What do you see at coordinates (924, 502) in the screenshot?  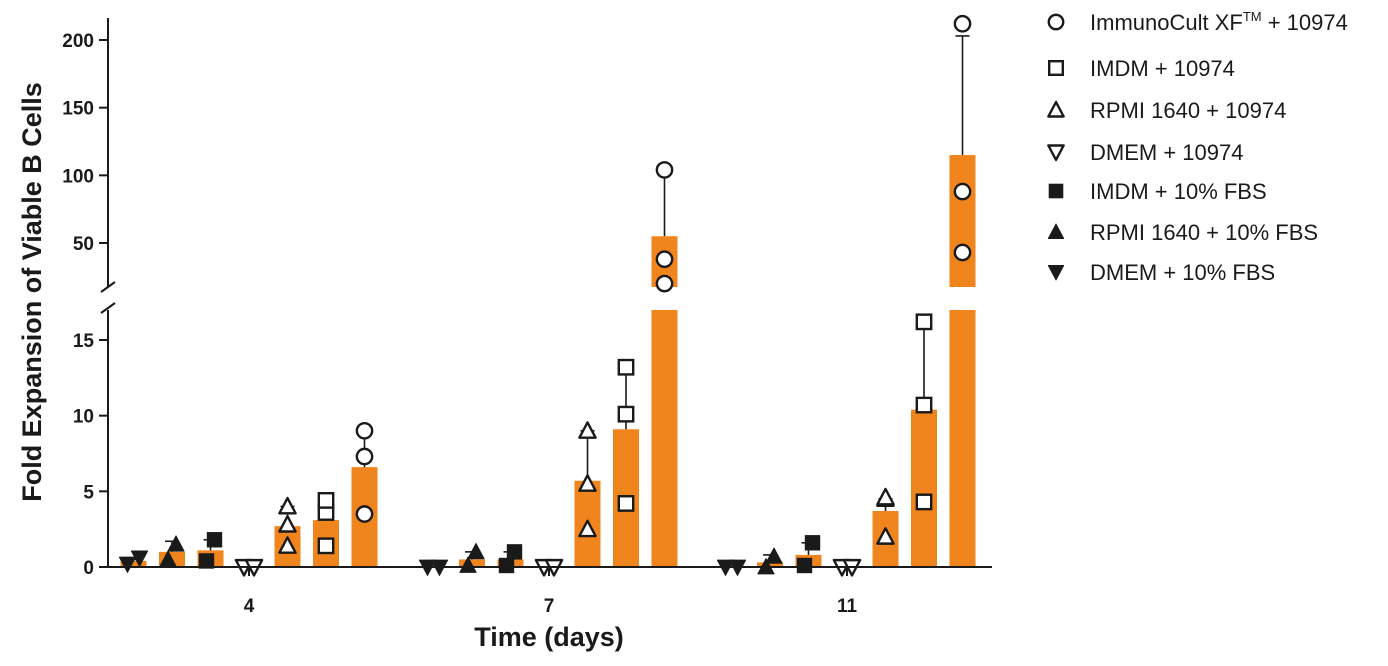 I see `point-imdm-10974-day-11-1-shape` at bounding box center [924, 502].